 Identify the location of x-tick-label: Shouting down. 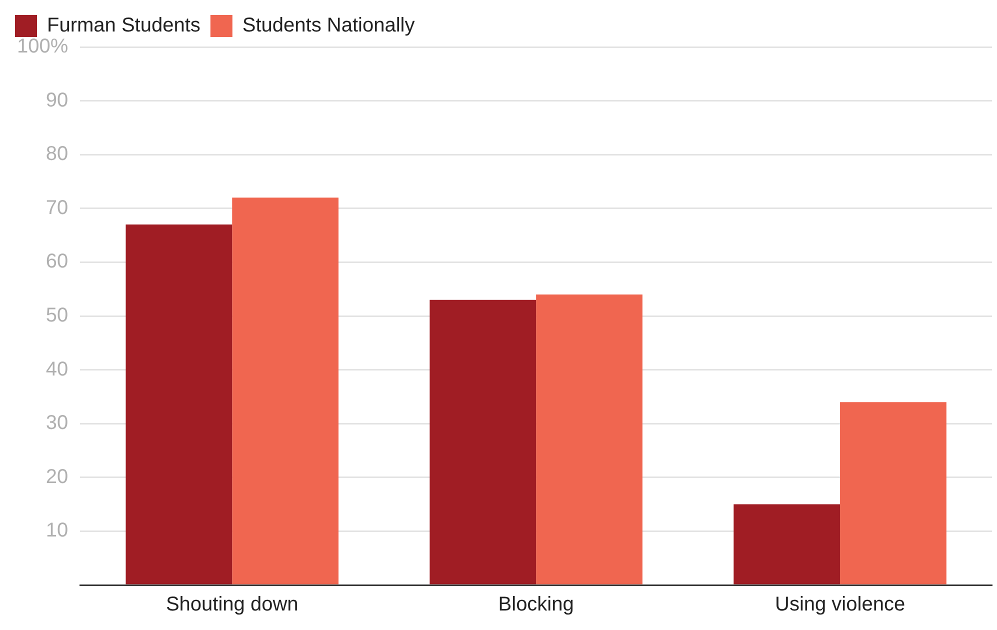
(232, 605).